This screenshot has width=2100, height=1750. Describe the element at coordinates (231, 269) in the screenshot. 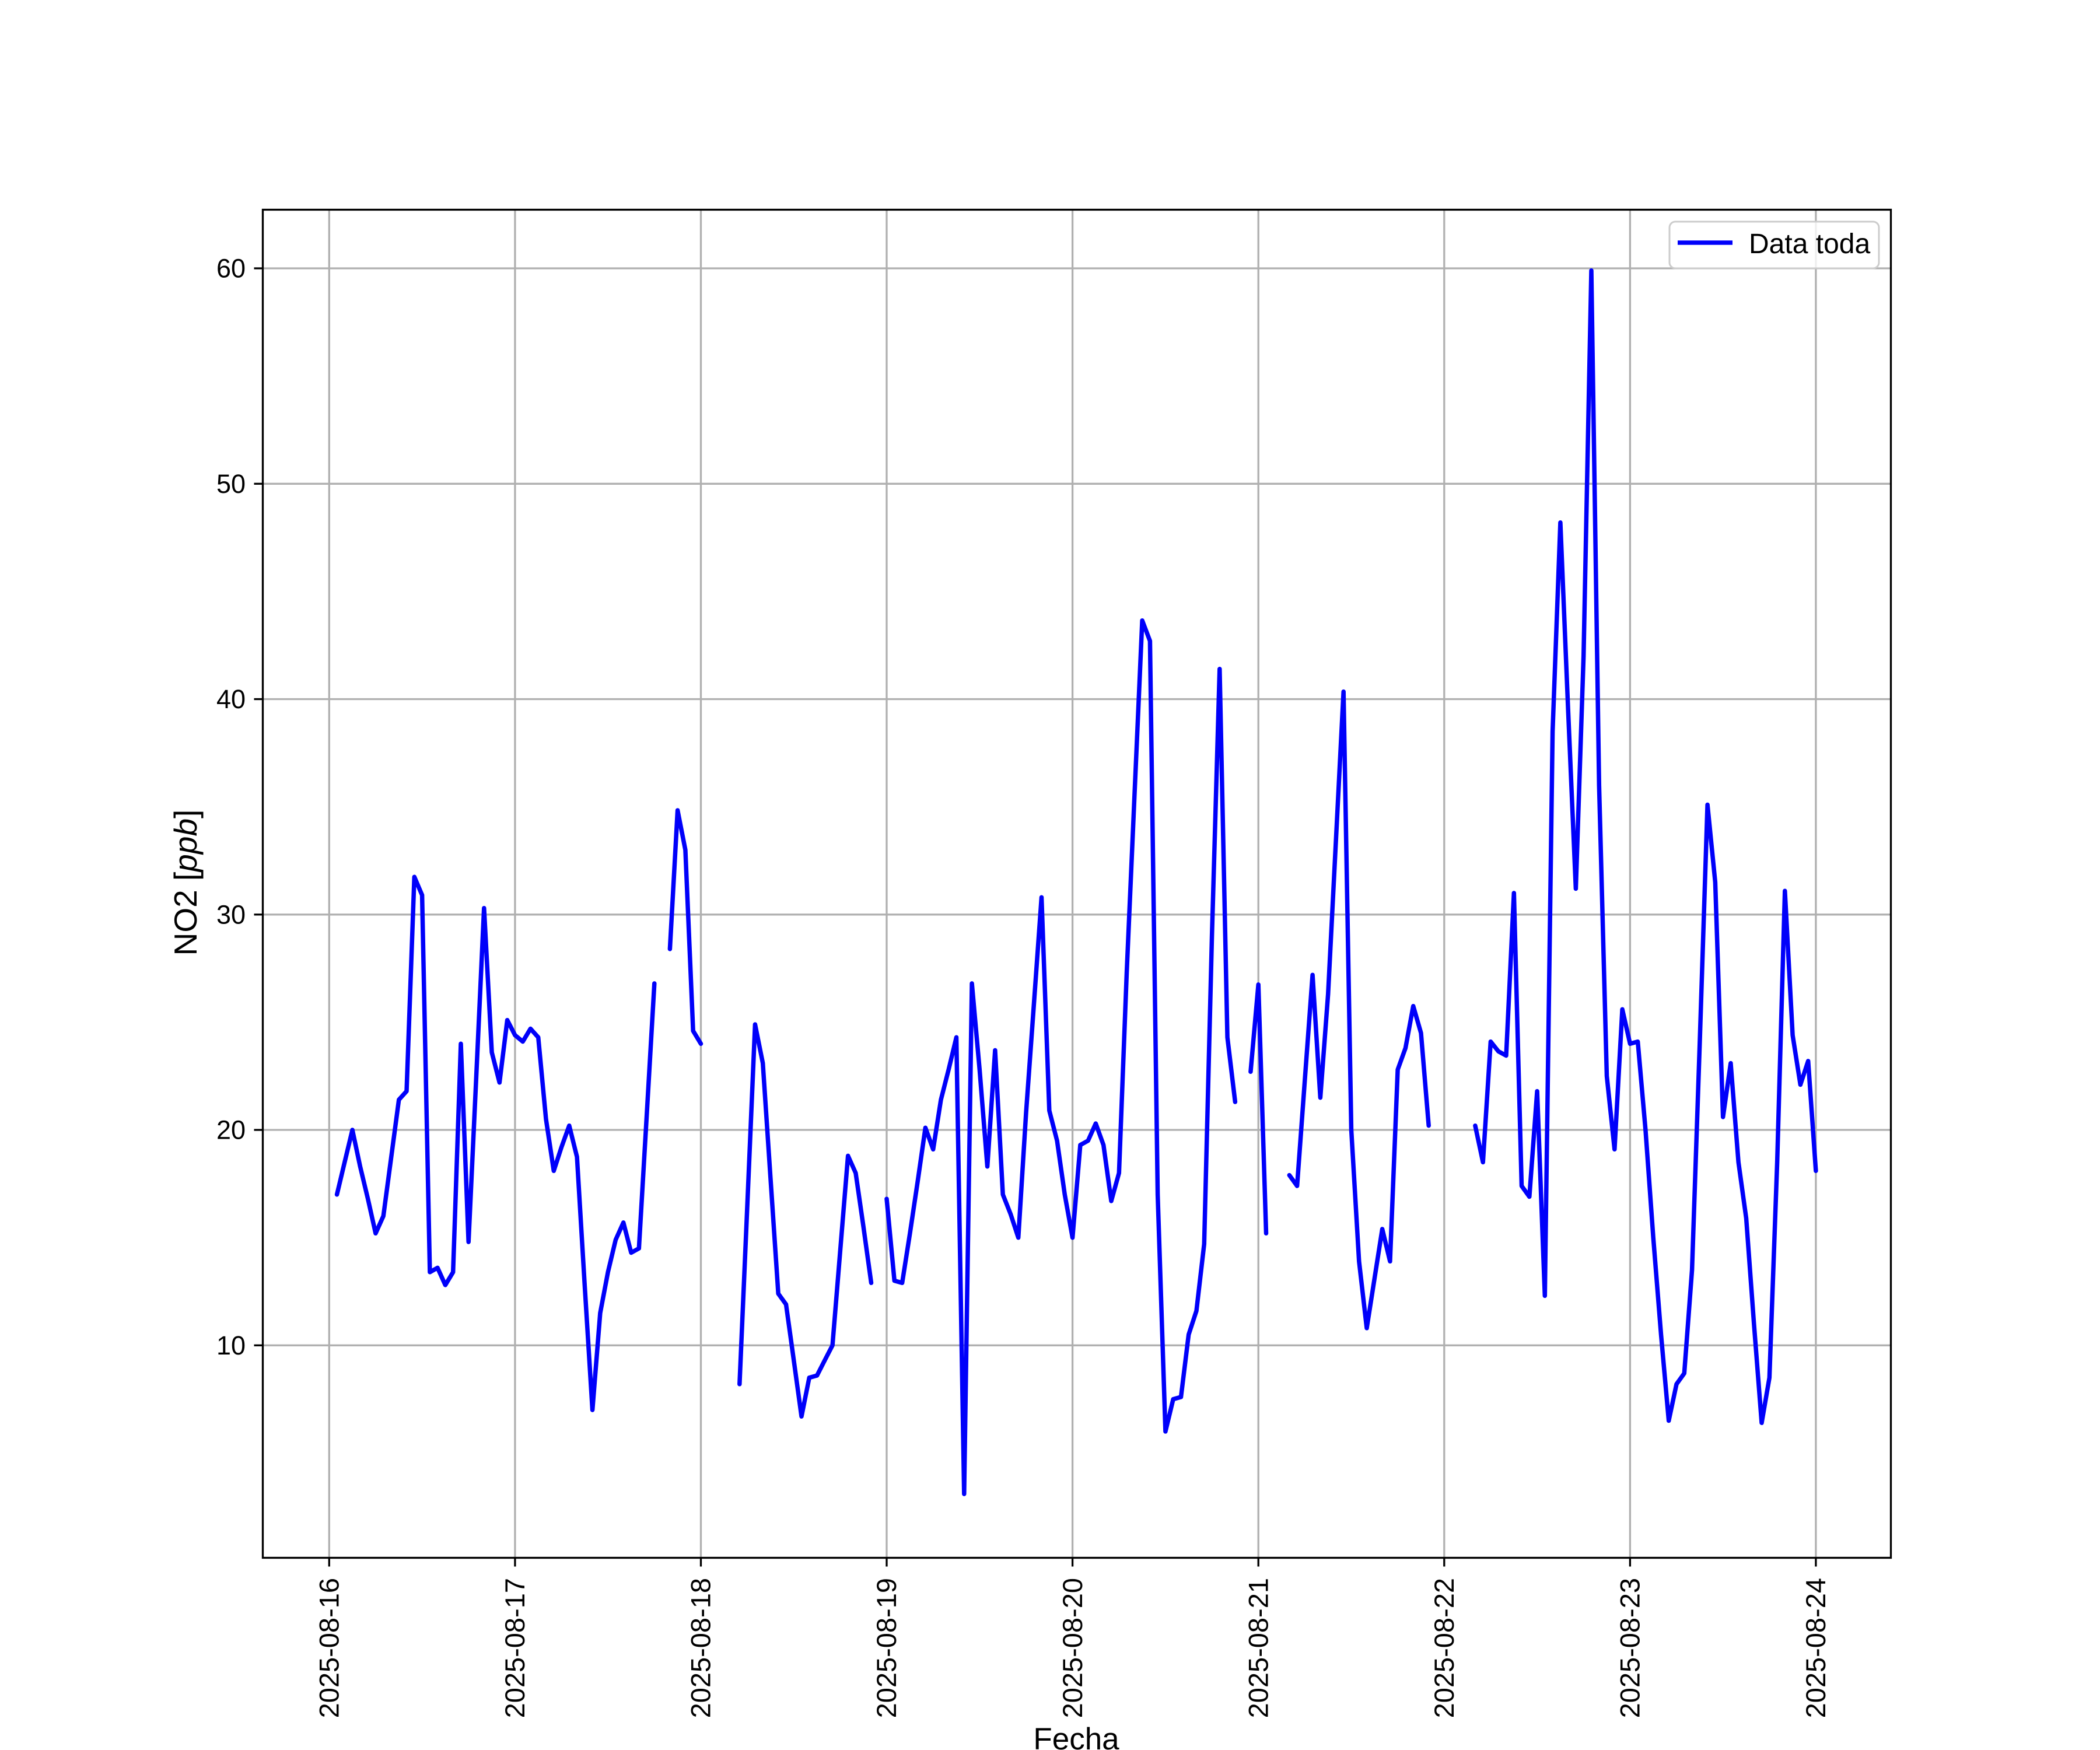

I see `svg-text: 60` at that location.